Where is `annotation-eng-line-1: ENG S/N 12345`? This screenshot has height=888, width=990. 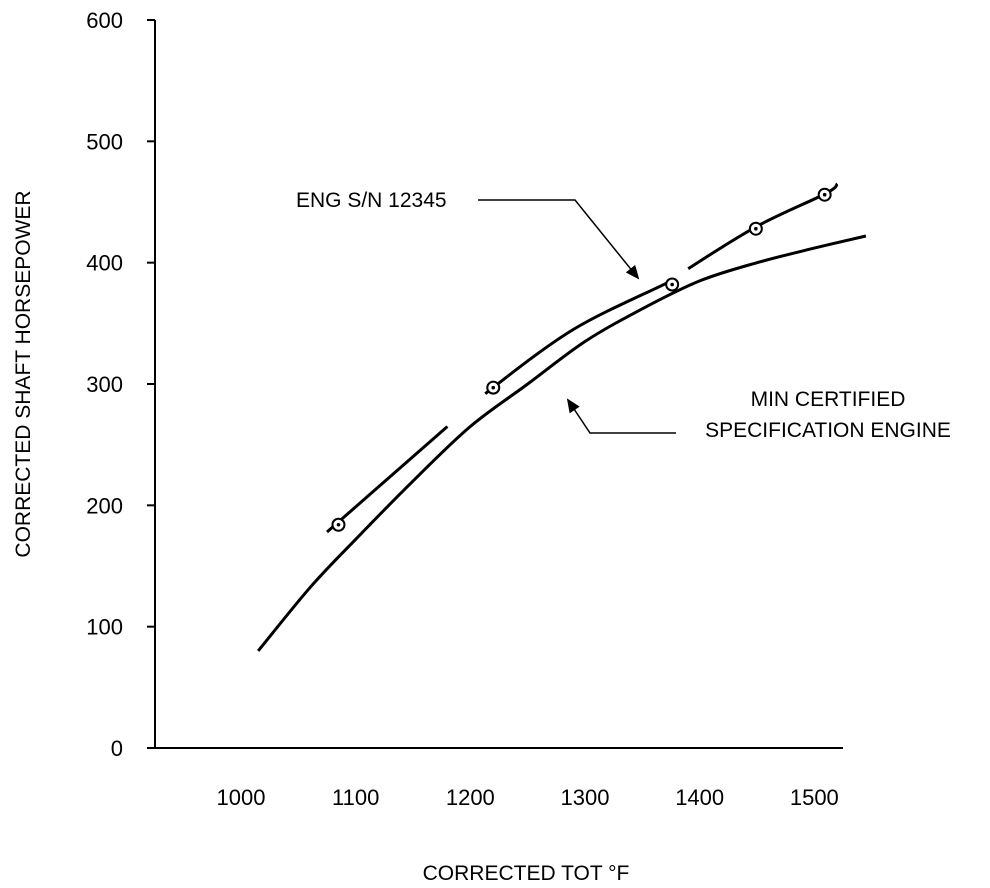
annotation-eng-line-1: ENG S/N 12345 is located at coordinates (371, 200).